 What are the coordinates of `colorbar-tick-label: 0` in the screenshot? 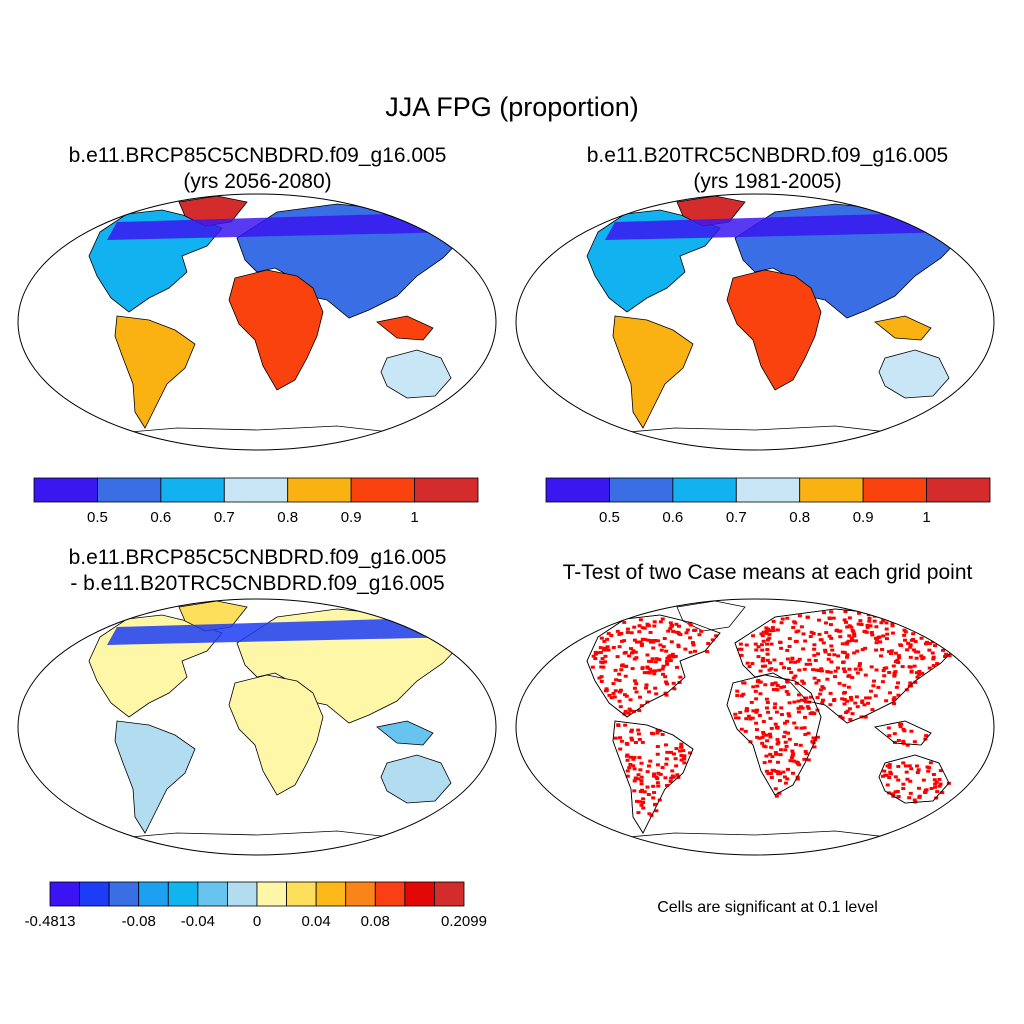 It's located at (257, 921).